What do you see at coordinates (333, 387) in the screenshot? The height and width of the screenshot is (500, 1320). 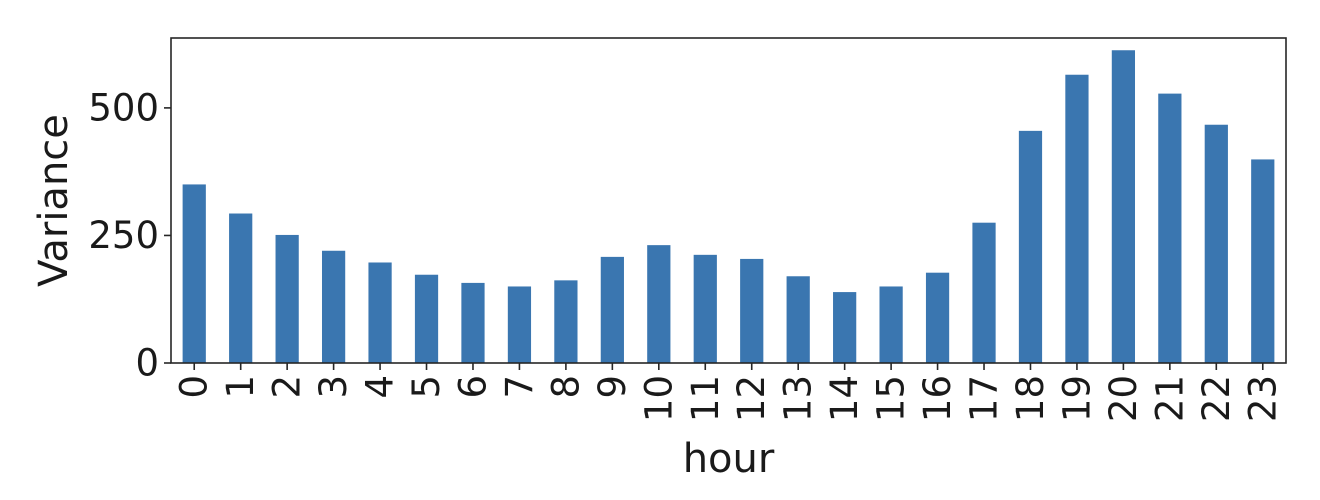 I see `x-tick-label: 3` at bounding box center [333, 387].